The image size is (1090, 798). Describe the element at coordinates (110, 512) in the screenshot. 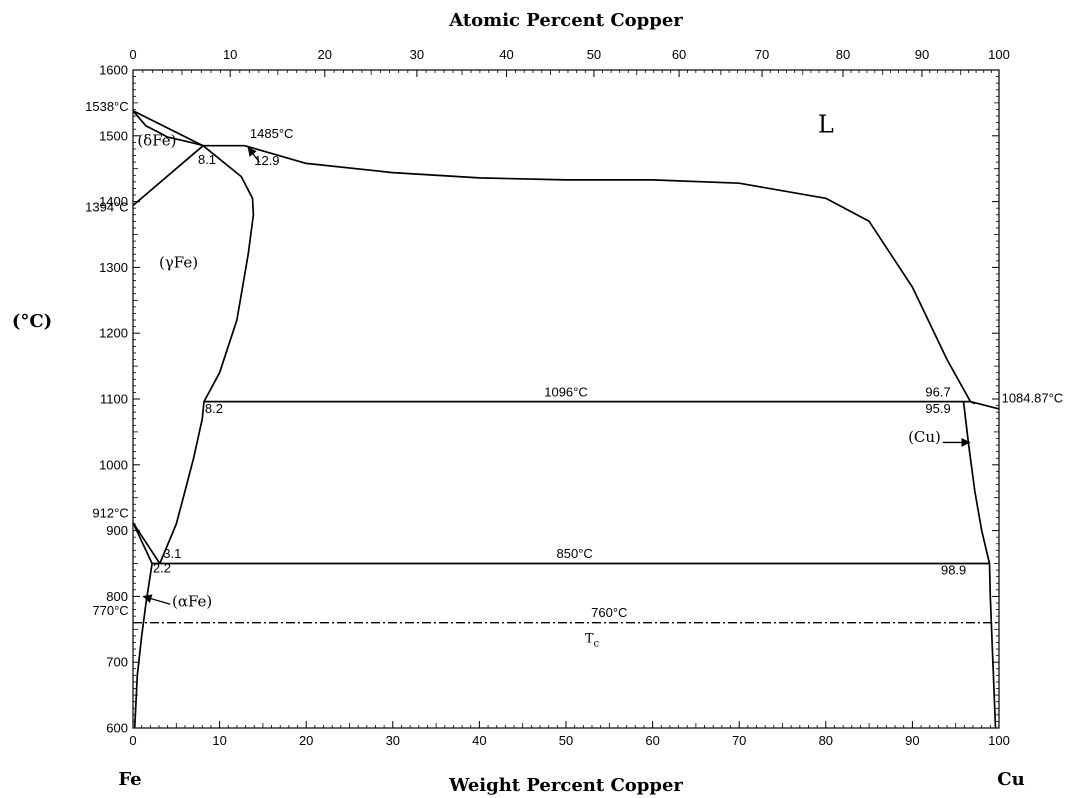

I see `annotation-label: 912°C` at that location.